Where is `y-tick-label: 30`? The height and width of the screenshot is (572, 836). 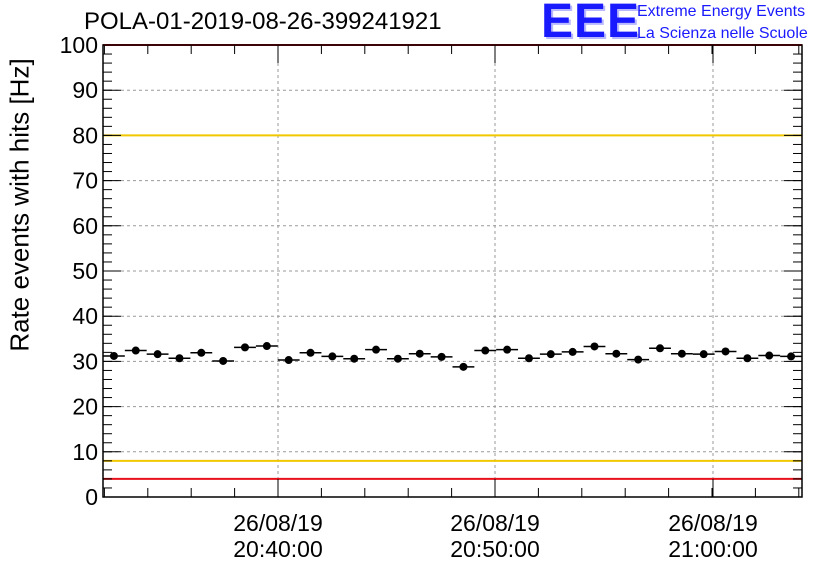 y-tick-label: 30 is located at coordinates (85, 361).